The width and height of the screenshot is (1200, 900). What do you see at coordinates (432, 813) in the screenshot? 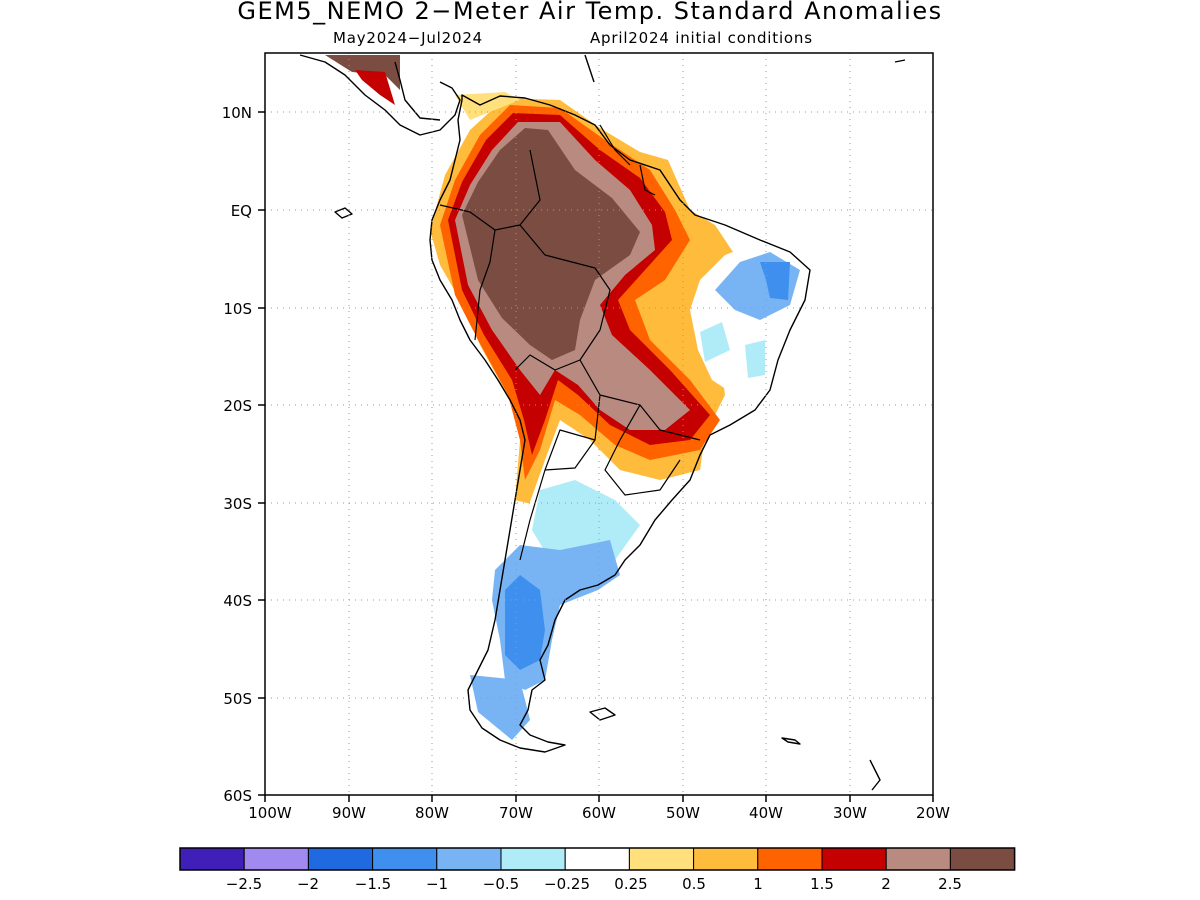
I see `lon-label: 80W` at bounding box center [432, 813].